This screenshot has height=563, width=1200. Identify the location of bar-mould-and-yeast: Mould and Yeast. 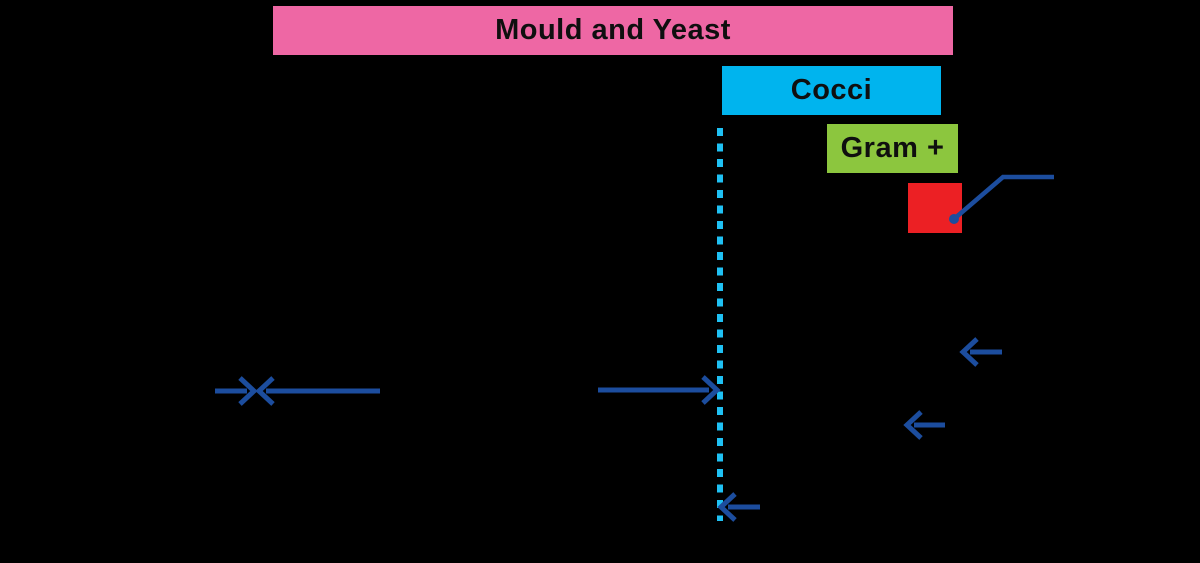
(613, 30).